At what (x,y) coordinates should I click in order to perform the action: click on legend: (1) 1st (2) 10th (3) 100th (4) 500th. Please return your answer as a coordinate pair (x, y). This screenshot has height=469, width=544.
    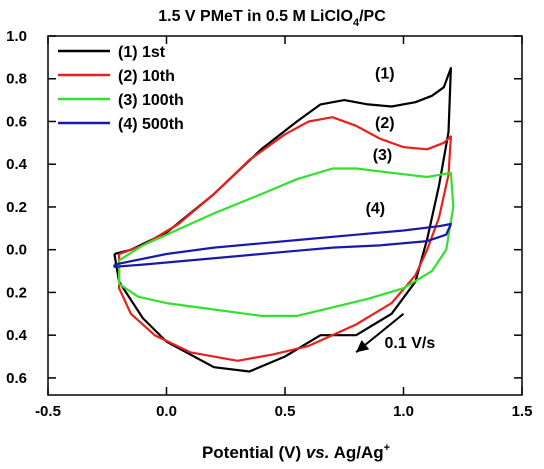
    Looking at the image, I should click on (121, 88).